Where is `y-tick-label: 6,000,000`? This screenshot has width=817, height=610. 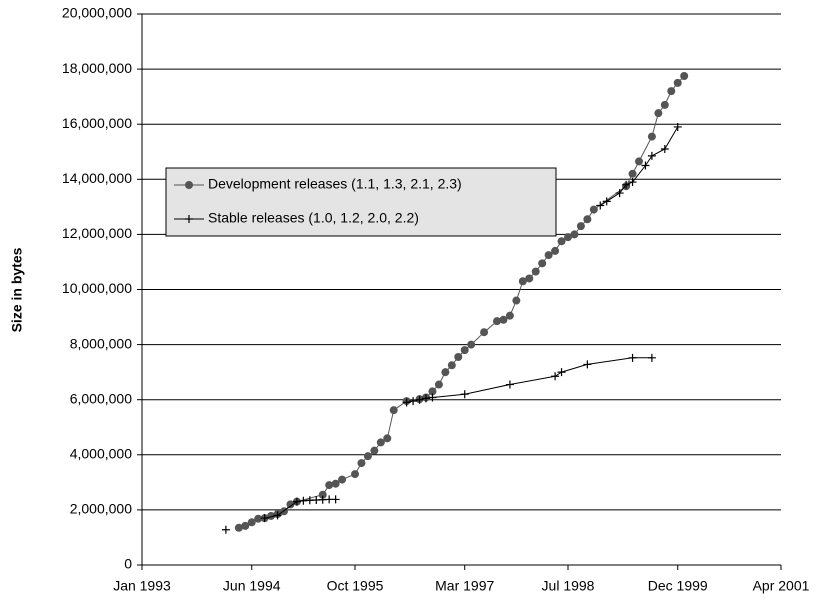
y-tick-label: 6,000,000 is located at coordinates (101, 398).